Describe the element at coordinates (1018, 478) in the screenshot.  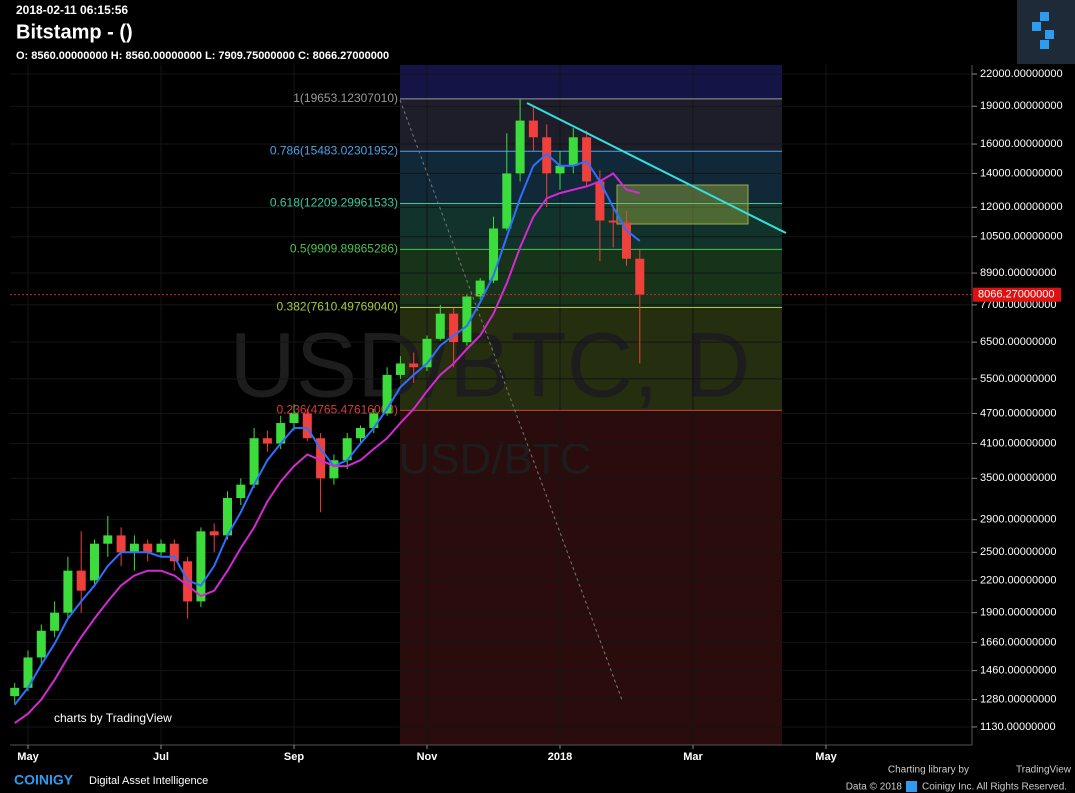
I see `y-tick-label: 3500.00000000` at that location.